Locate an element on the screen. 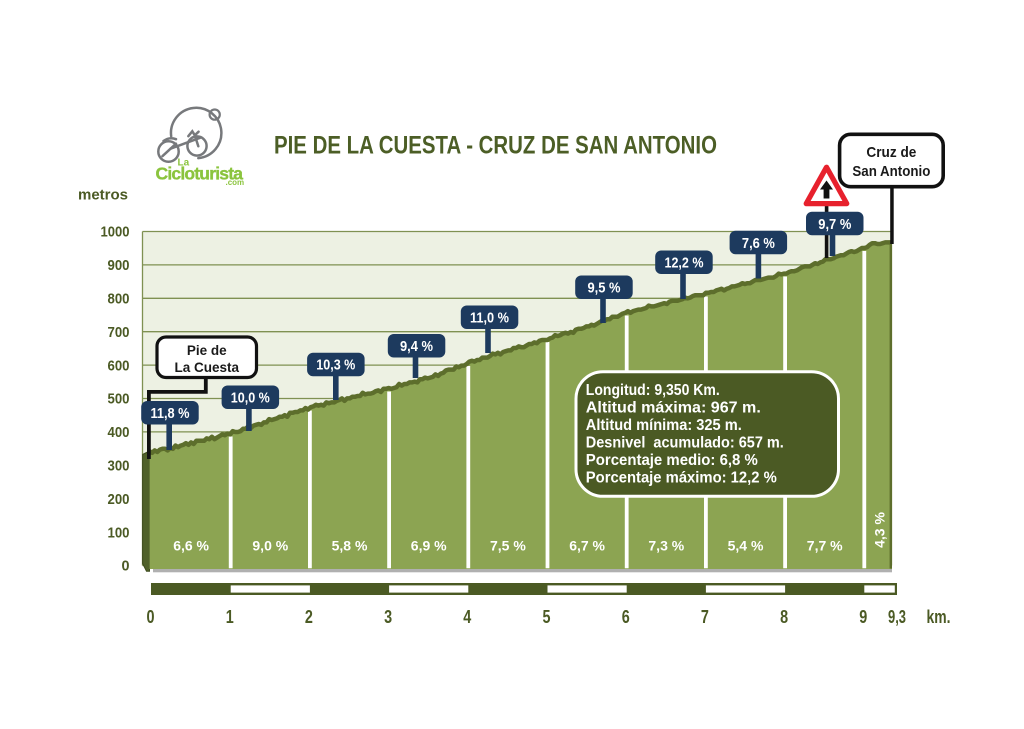  svg-text: 9,4 % is located at coordinates (416, 346).